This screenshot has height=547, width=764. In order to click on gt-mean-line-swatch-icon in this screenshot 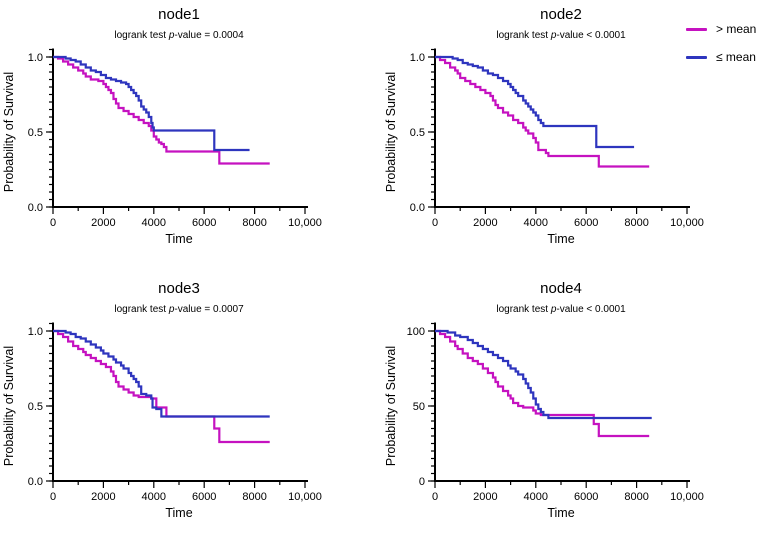, I will do `click(696, 29)`.